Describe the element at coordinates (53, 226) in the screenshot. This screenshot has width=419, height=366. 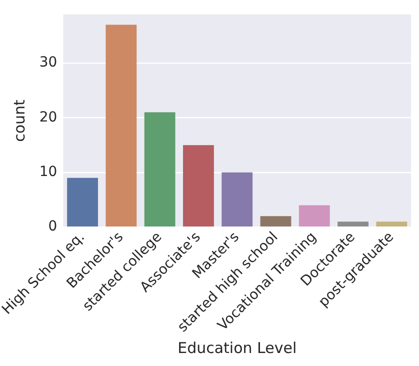
I see `y-tick-label: 0` at that location.